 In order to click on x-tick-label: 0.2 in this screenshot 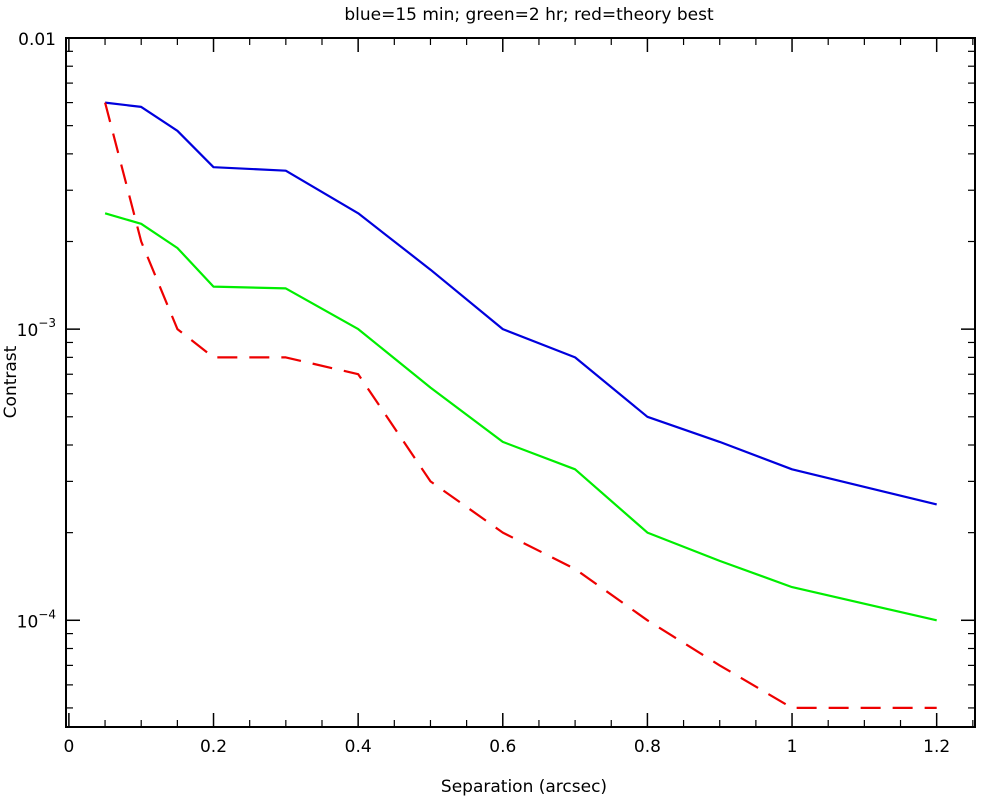, I will do `click(213, 747)`.